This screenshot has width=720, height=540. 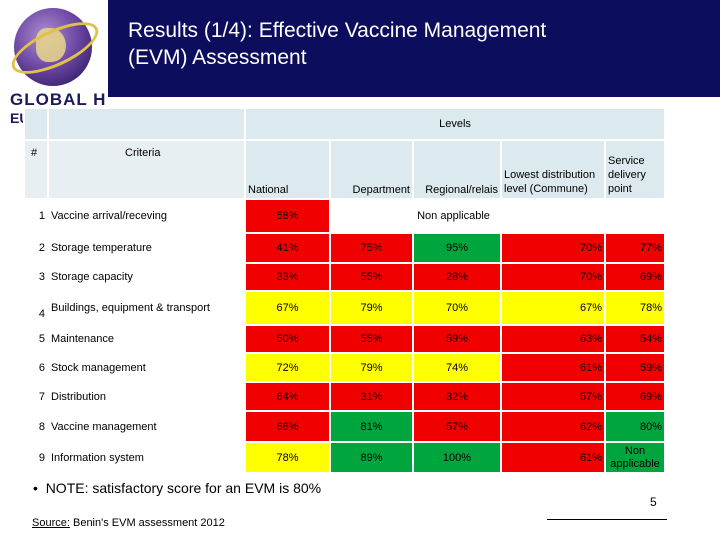 What do you see at coordinates (146, 457) in the screenshot?
I see `row-criteria: Information system` at bounding box center [146, 457].